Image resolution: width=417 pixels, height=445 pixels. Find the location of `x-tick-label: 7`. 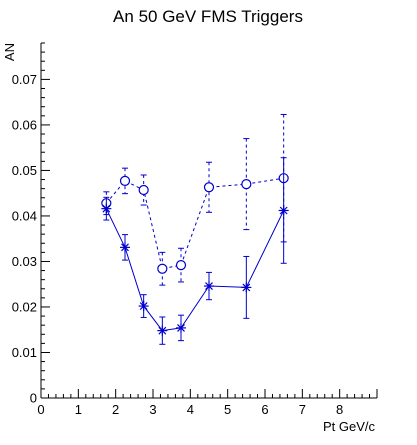

x-tick-label: 7 is located at coordinates (302, 409).